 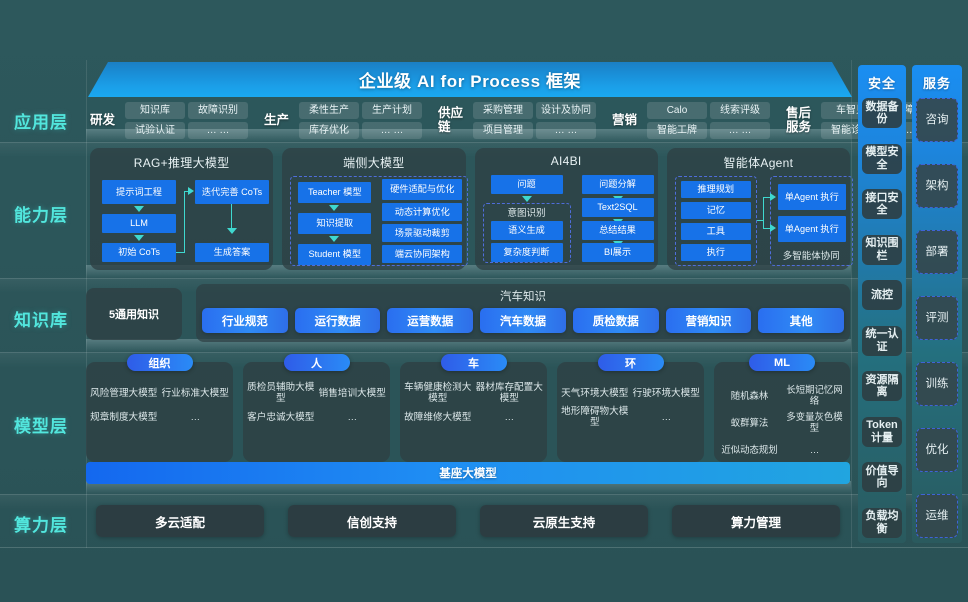 What do you see at coordinates (392, 110) in the screenshot?
I see `app-cell: 生产计划` at bounding box center [392, 110].